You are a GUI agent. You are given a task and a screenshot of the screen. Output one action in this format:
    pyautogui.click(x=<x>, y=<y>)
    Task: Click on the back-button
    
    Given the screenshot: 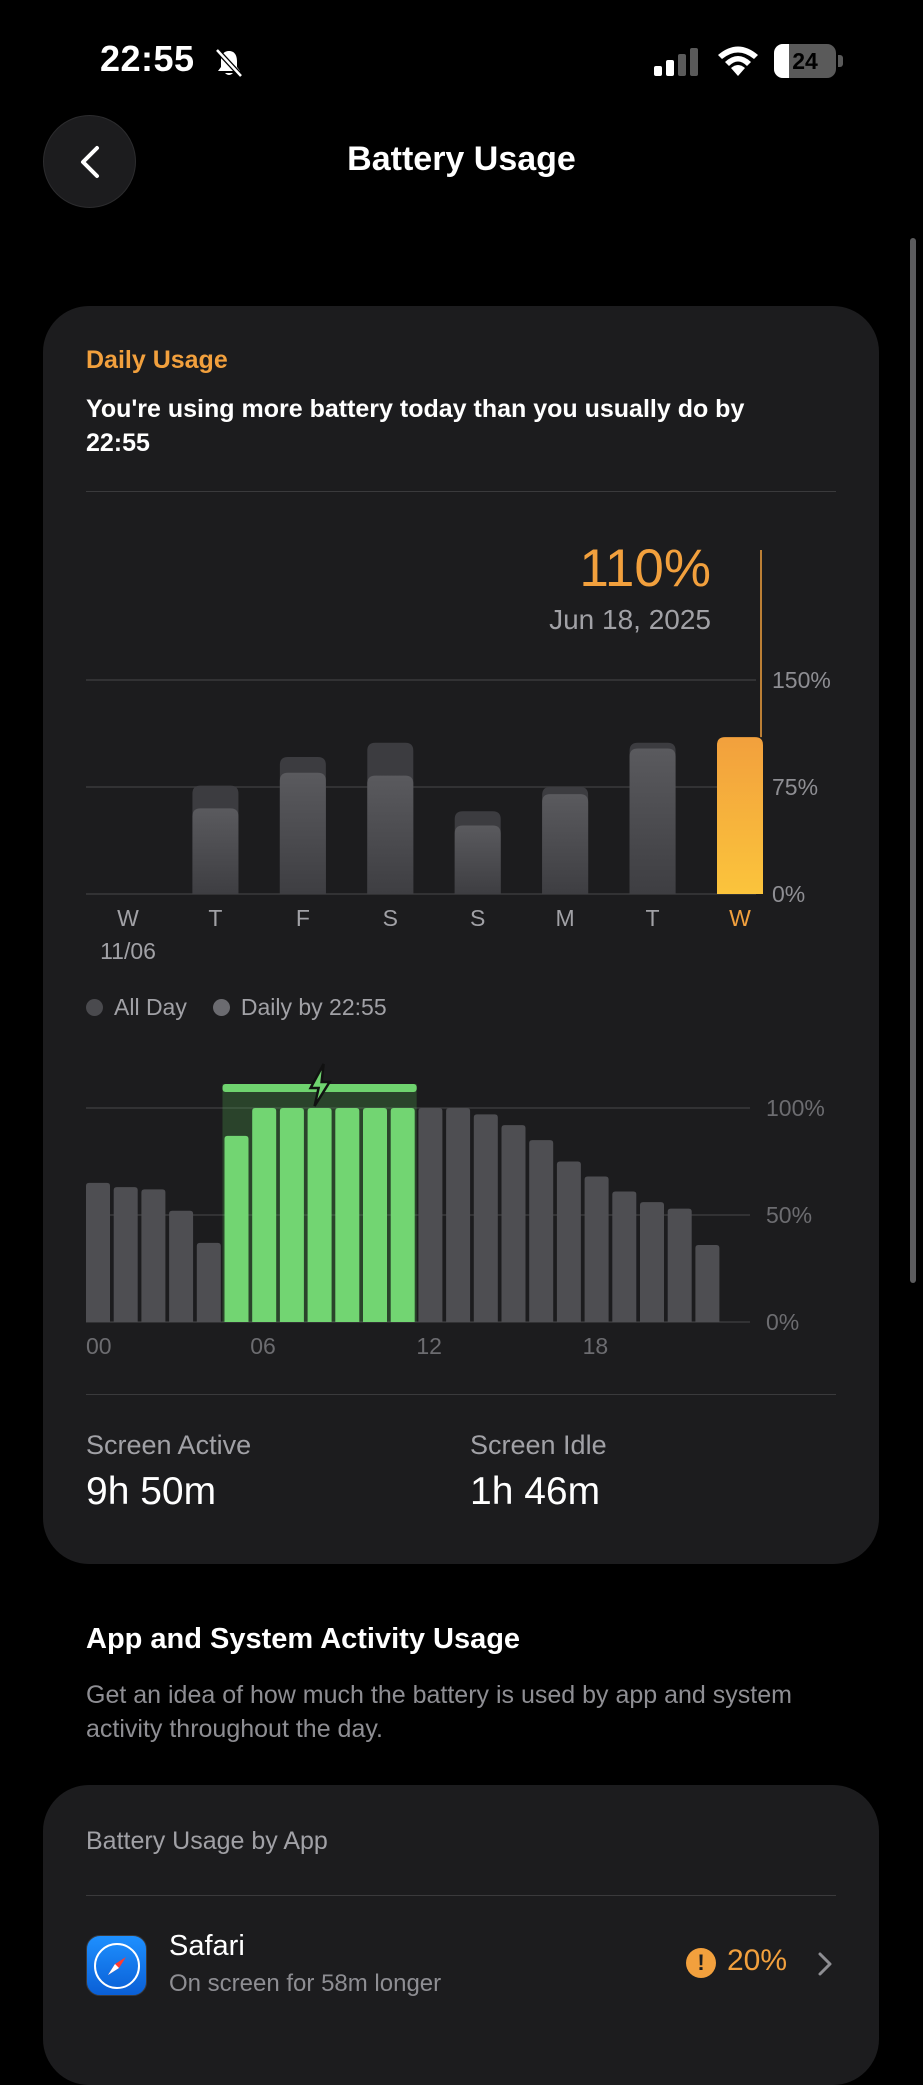 What is the action you would take?
    pyautogui.click(x=89, y=161)
    